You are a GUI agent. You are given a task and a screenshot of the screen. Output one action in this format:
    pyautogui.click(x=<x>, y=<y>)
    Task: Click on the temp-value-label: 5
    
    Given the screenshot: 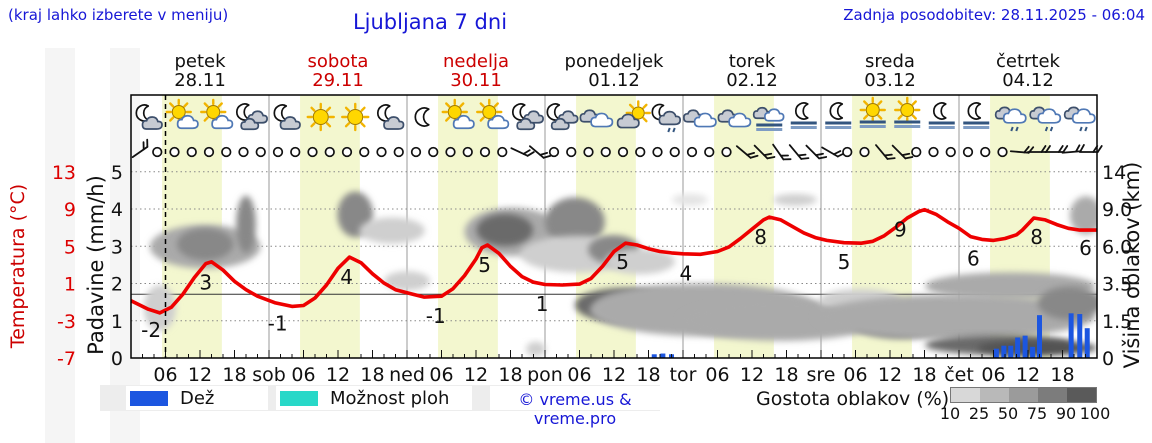 What is the action you would take?
    pyautogui.click(x=622, y=262)
    